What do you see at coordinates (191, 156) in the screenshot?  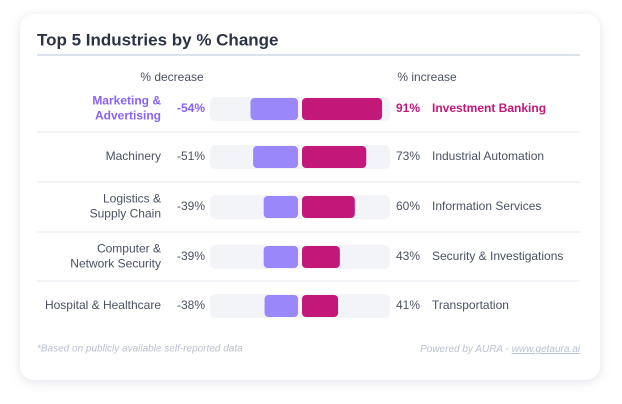 I see `value-label-left: -51%` at bounding box center [191, 156].